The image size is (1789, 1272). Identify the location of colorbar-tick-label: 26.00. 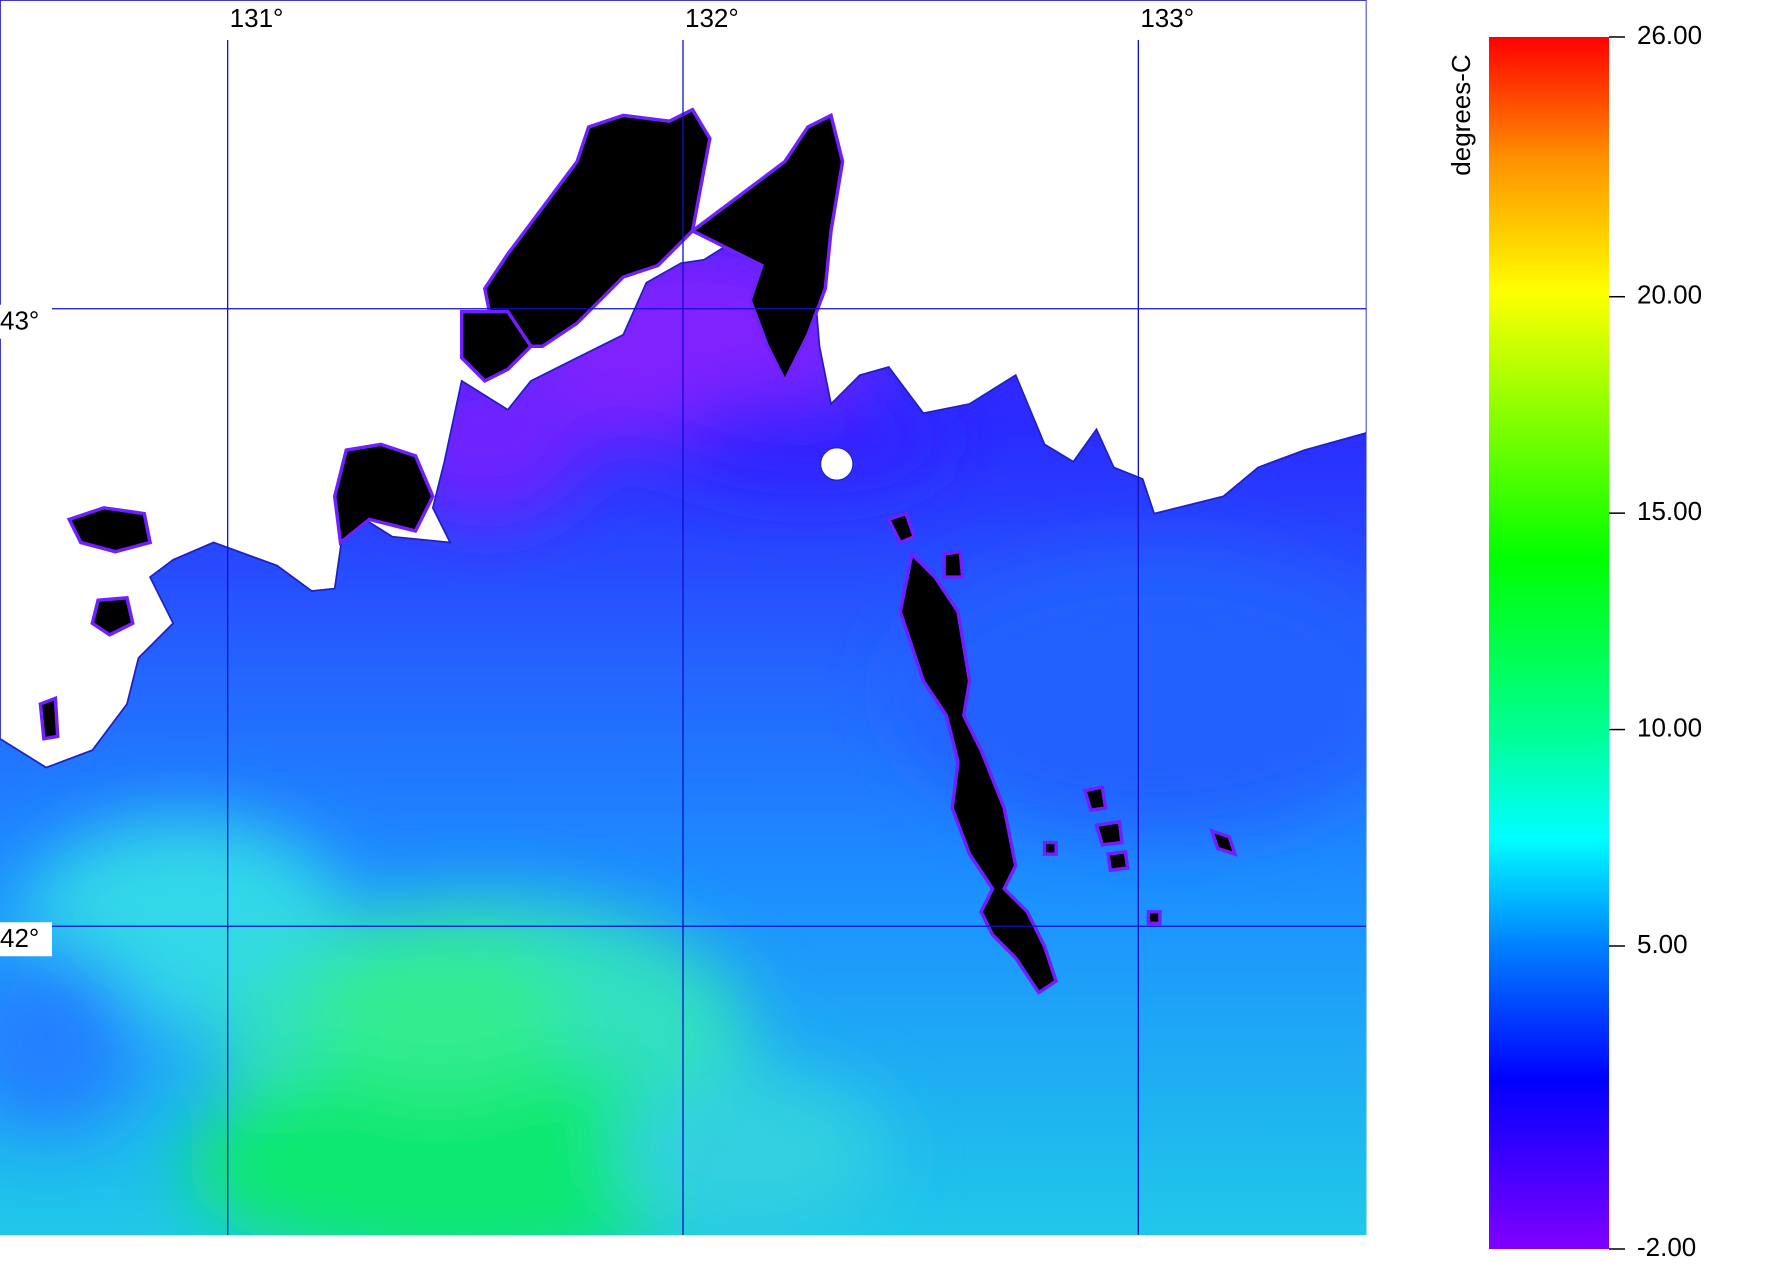
(1669, 35).